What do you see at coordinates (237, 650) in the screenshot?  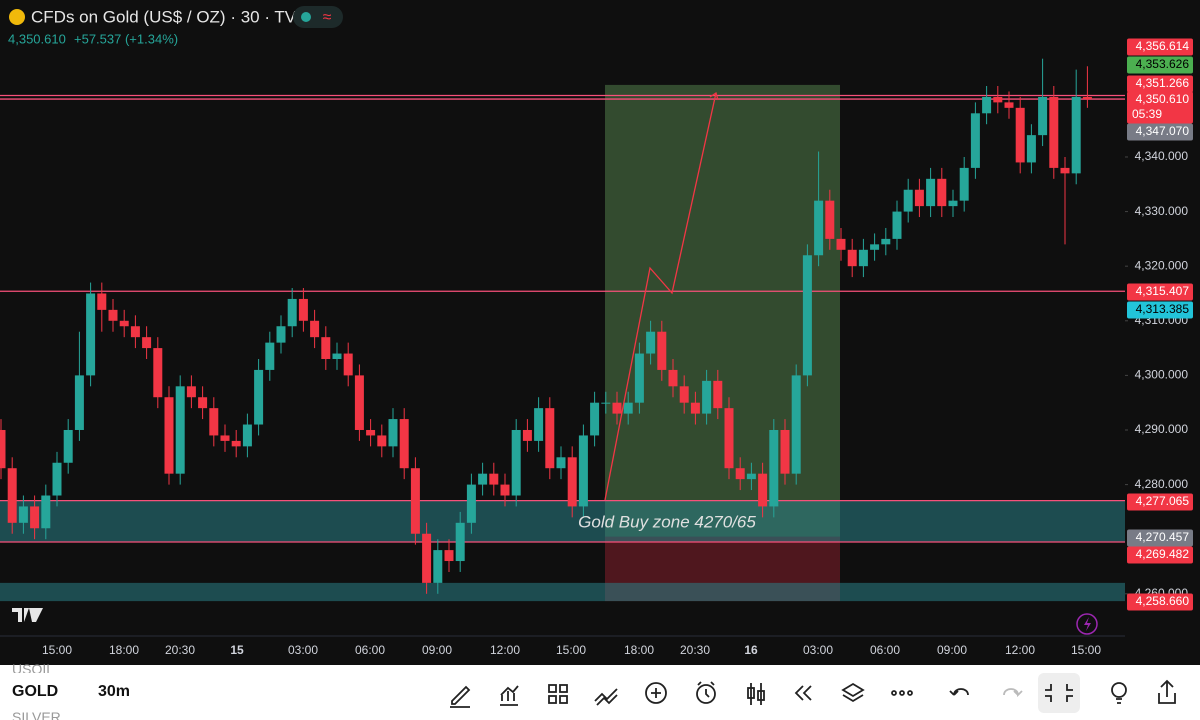 I see `x-tick-label: 15` at bounding box center [237, 650].